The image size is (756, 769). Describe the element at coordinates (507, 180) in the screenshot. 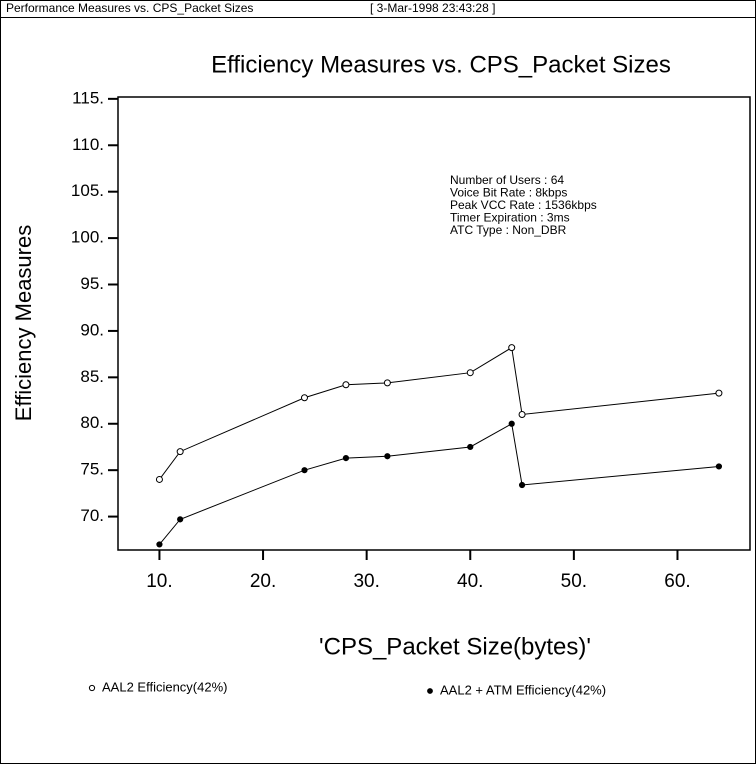

I see `annotation: Number of Users : 64` at that location.